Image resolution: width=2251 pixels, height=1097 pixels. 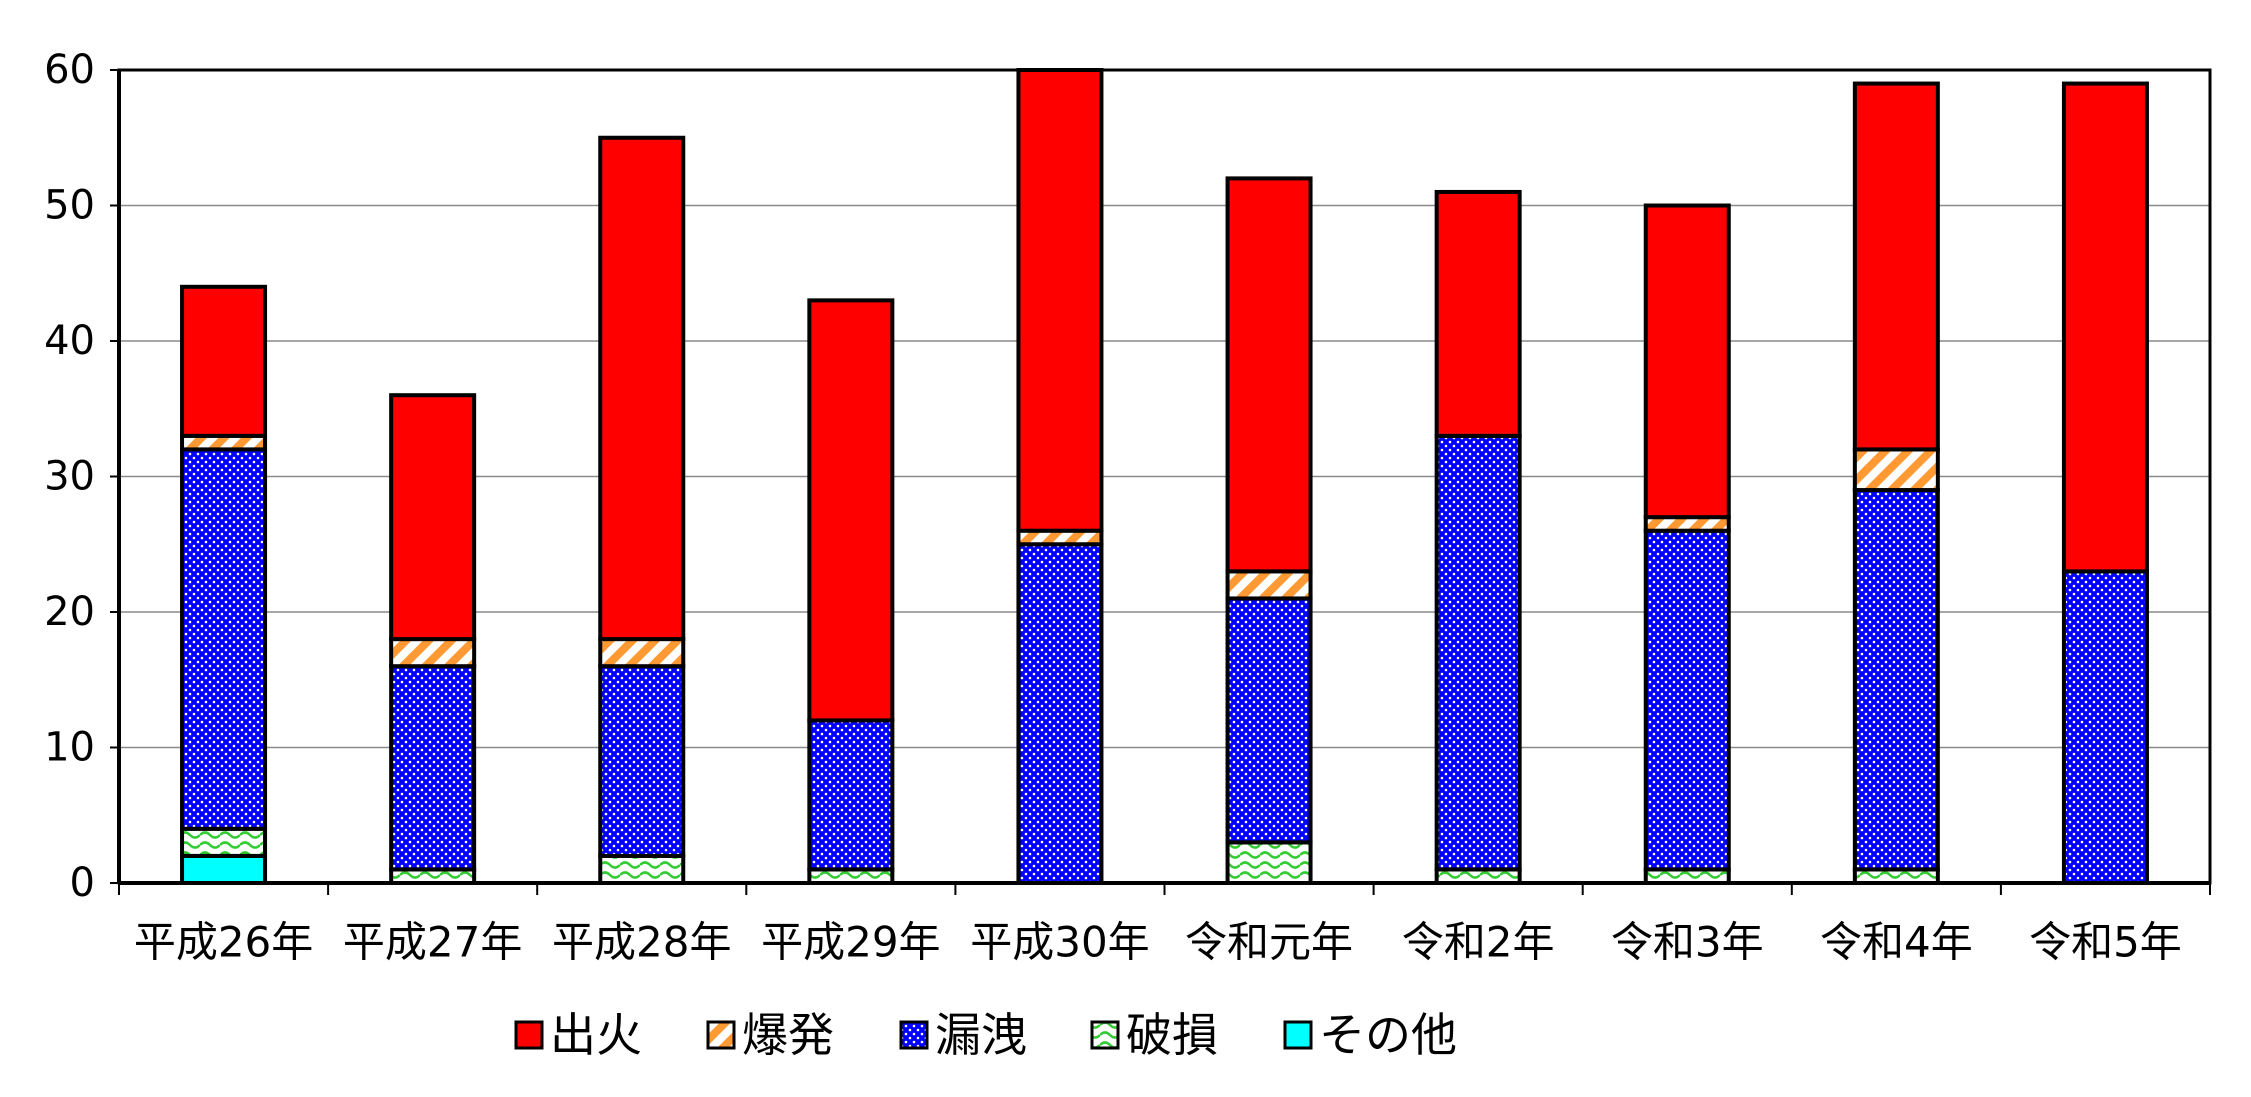 I want to click on legend-item: 破損, so click(x=1154, y=1035).